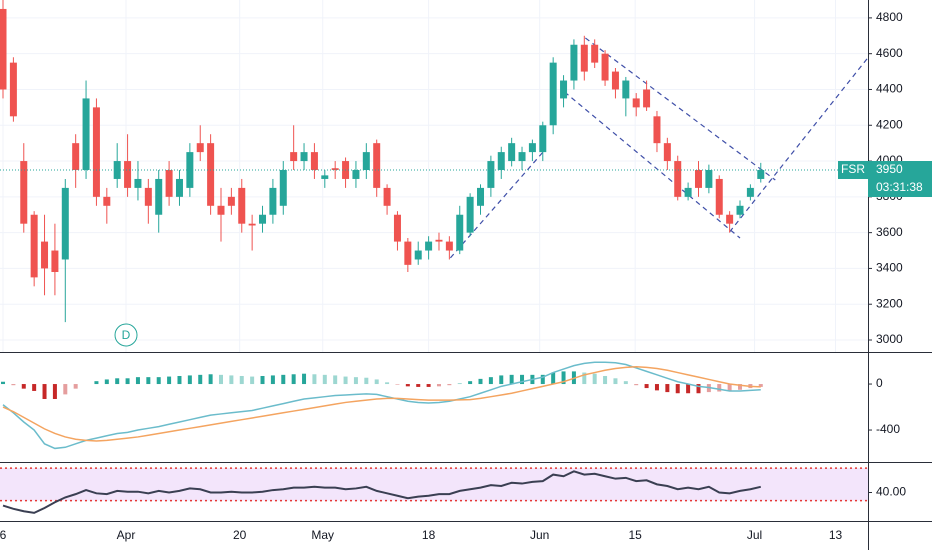 The height and width of the screenshot is (550, 932). What do you see at coordinates (889, 268) in the screenshot?
I see `y-tick-label: 3400` at bounding box center [889, 268].